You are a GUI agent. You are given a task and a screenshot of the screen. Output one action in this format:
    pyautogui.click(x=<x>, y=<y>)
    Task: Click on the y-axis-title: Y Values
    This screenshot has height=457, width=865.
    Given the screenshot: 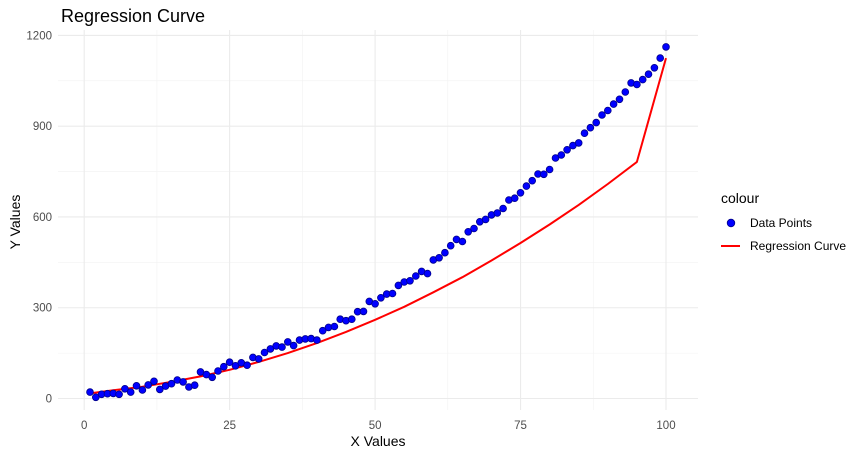 What is the action you would take?
    pyautogui.click(x=15, y=222)
    